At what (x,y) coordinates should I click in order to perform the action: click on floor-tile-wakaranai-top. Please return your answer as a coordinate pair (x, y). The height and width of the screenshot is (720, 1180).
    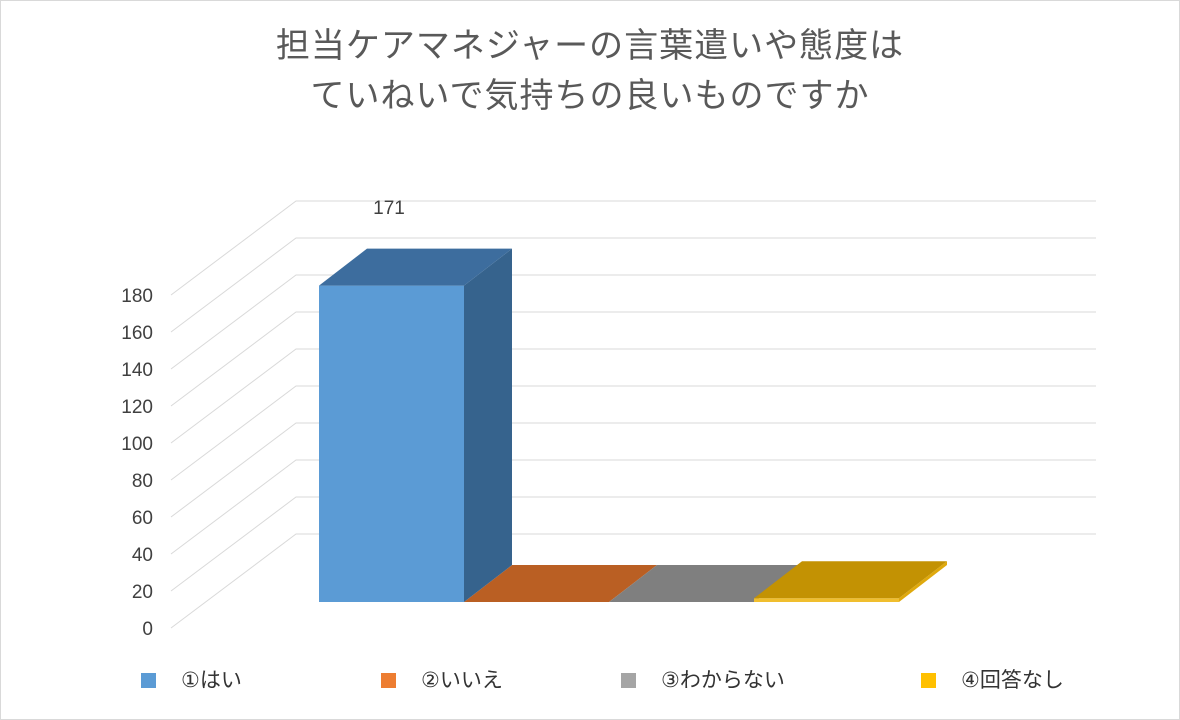
    Looking at the image, I should click on (705, 583).